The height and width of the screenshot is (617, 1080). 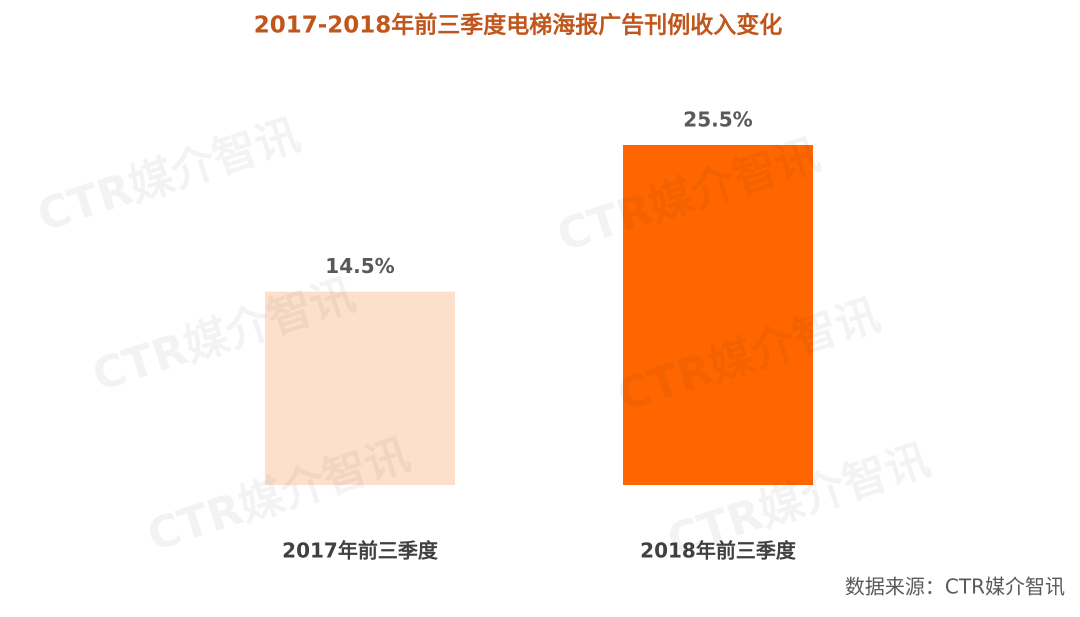 What do you see at coordinates (168, 175) in the screenshot?
I see `watermark: CTR媒介智讯` at bounding box center [168, 175].